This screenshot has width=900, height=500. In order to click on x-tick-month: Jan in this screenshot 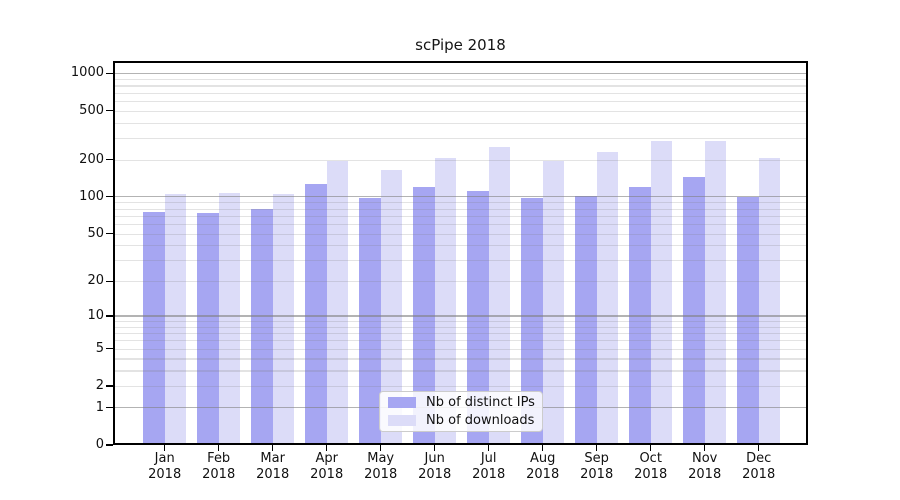, I will do `click(164, 458)`.